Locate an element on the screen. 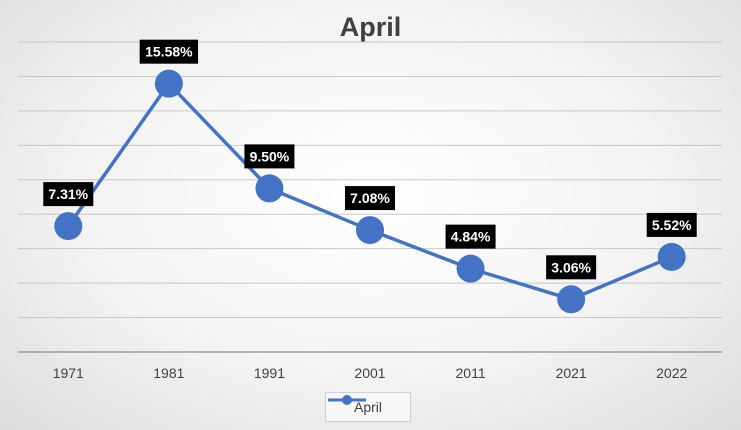 This screenshot has height=430, width=741. x-tick-label: 1991 is located at coordinates (269, 373).